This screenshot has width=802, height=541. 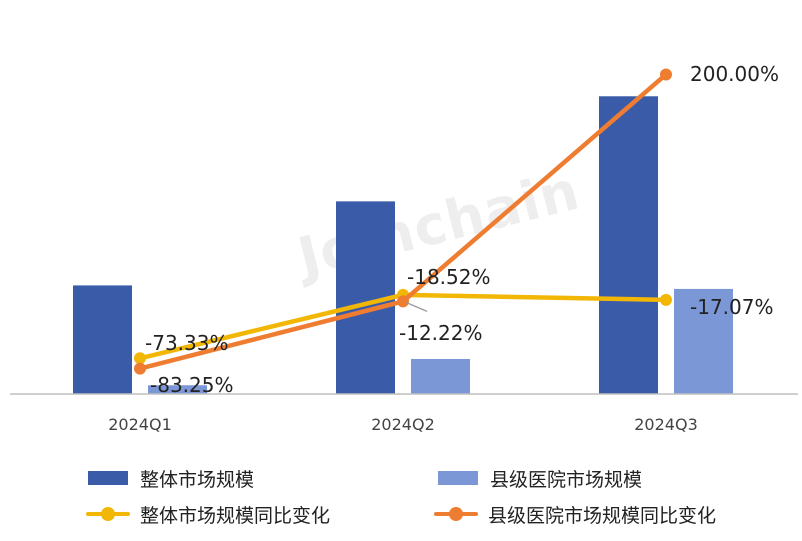 I want to click on data-label-total-yoy-0: -73.33%, so click(x=186, y=343).